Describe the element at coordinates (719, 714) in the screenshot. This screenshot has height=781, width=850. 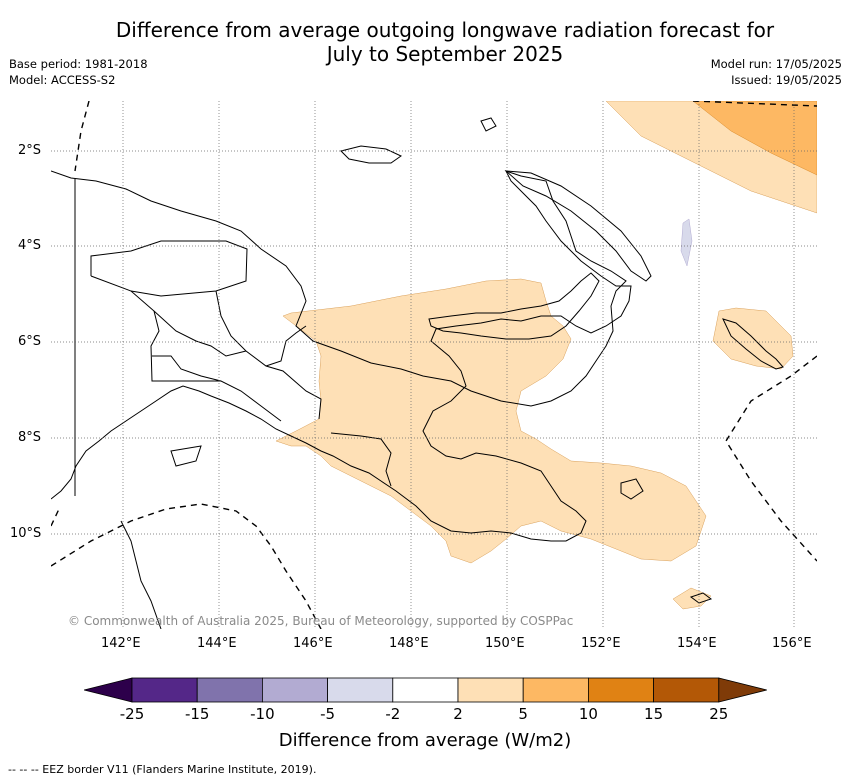
I see `colorbar-tick-label: 25` at that location.